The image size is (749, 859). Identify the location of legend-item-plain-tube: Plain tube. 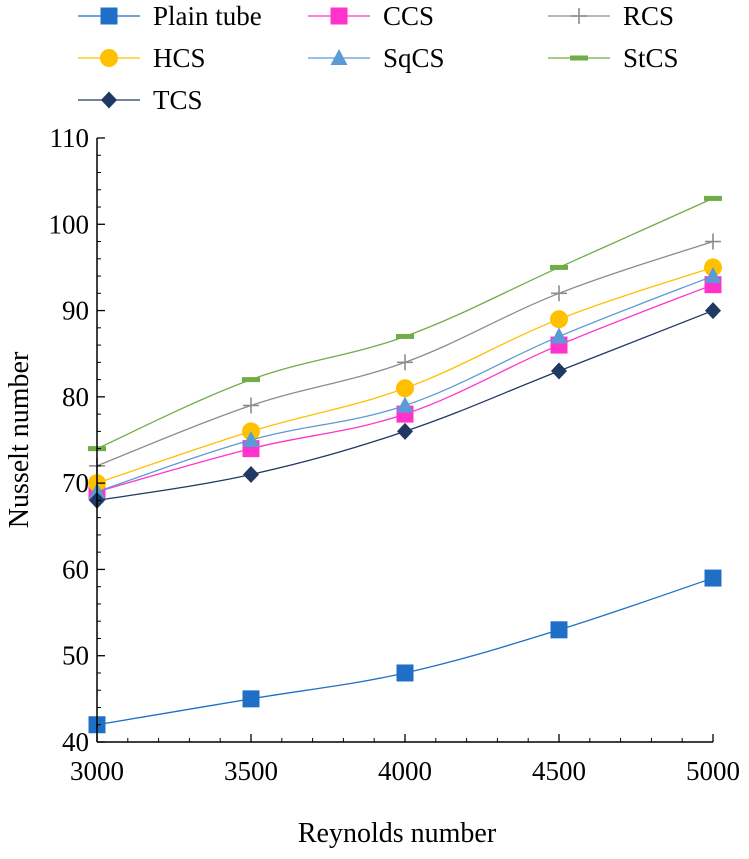
(170, 16).